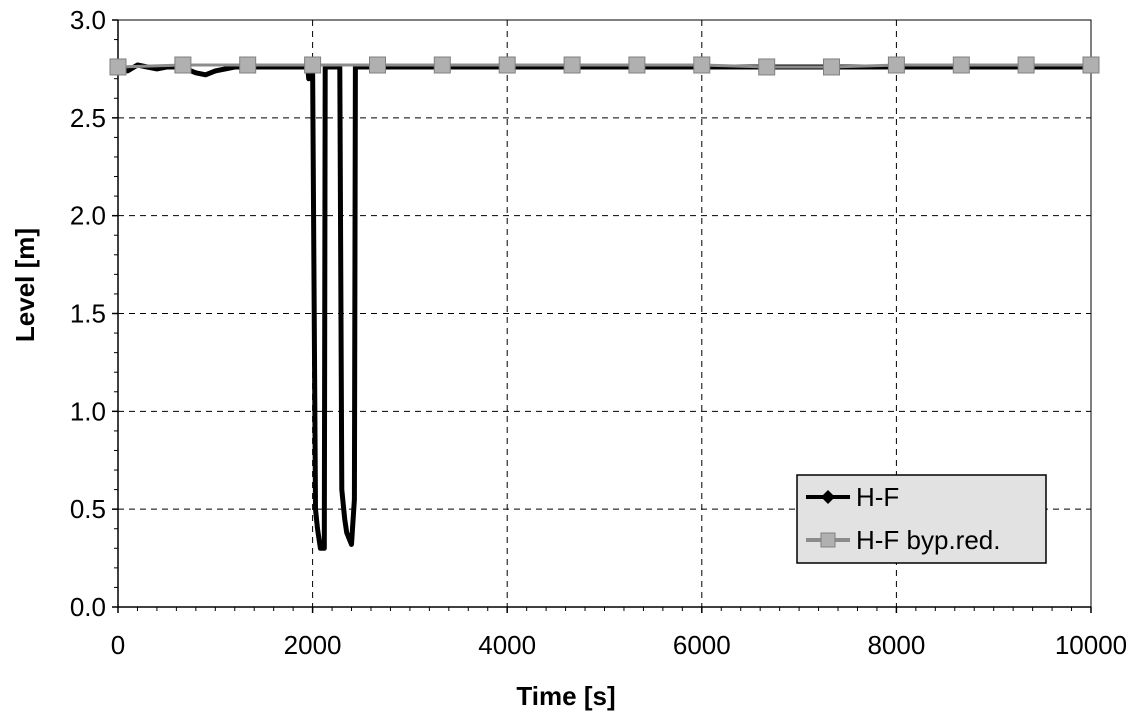 This screenshot has height=721, width=1146. Describe the element at coordinates (877, 497) in the screenshot. I see `legend-label-h-f: H-F` at that location.